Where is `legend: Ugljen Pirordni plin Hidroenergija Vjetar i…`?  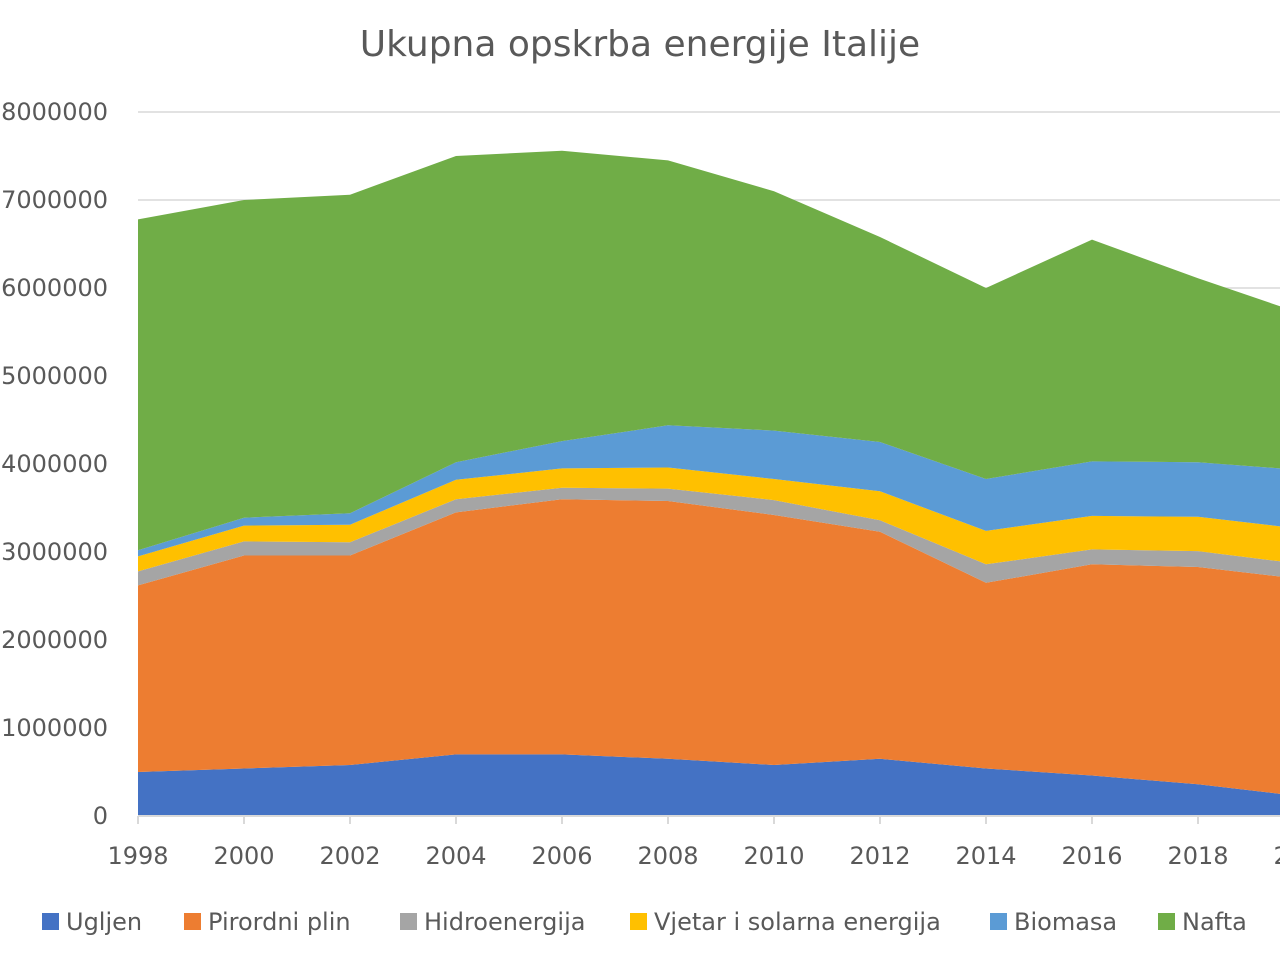
legend: Ugljen Pirordni plin Hidroenergija Vjetar i… is located at coordinates (644, 922).